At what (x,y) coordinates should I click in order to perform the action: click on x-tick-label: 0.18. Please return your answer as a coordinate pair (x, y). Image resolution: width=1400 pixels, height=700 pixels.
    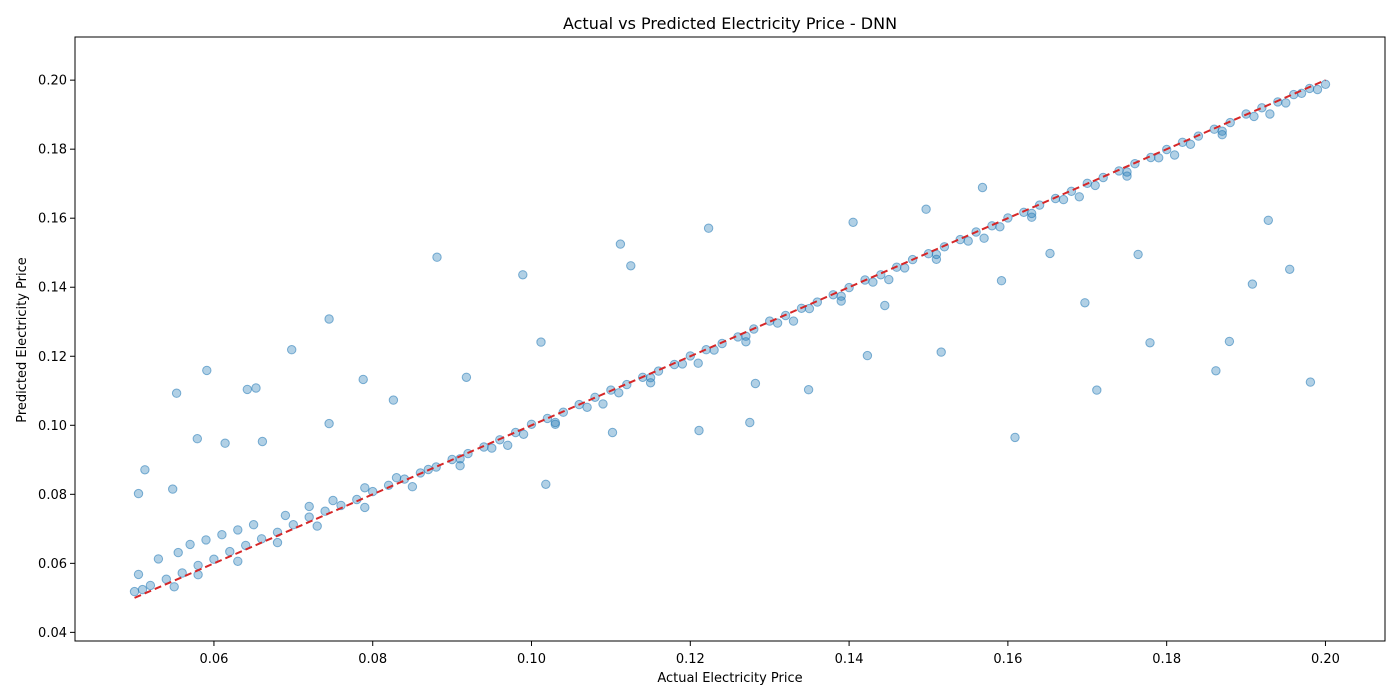
    Looking at the image, I should click on (1166, 659).